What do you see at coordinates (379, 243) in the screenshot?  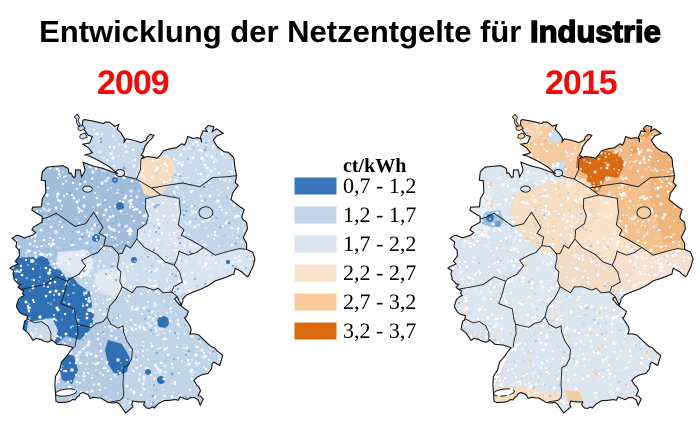 I see `svg-text: 1,7 - 2,2` at bounding box center [379, 243].